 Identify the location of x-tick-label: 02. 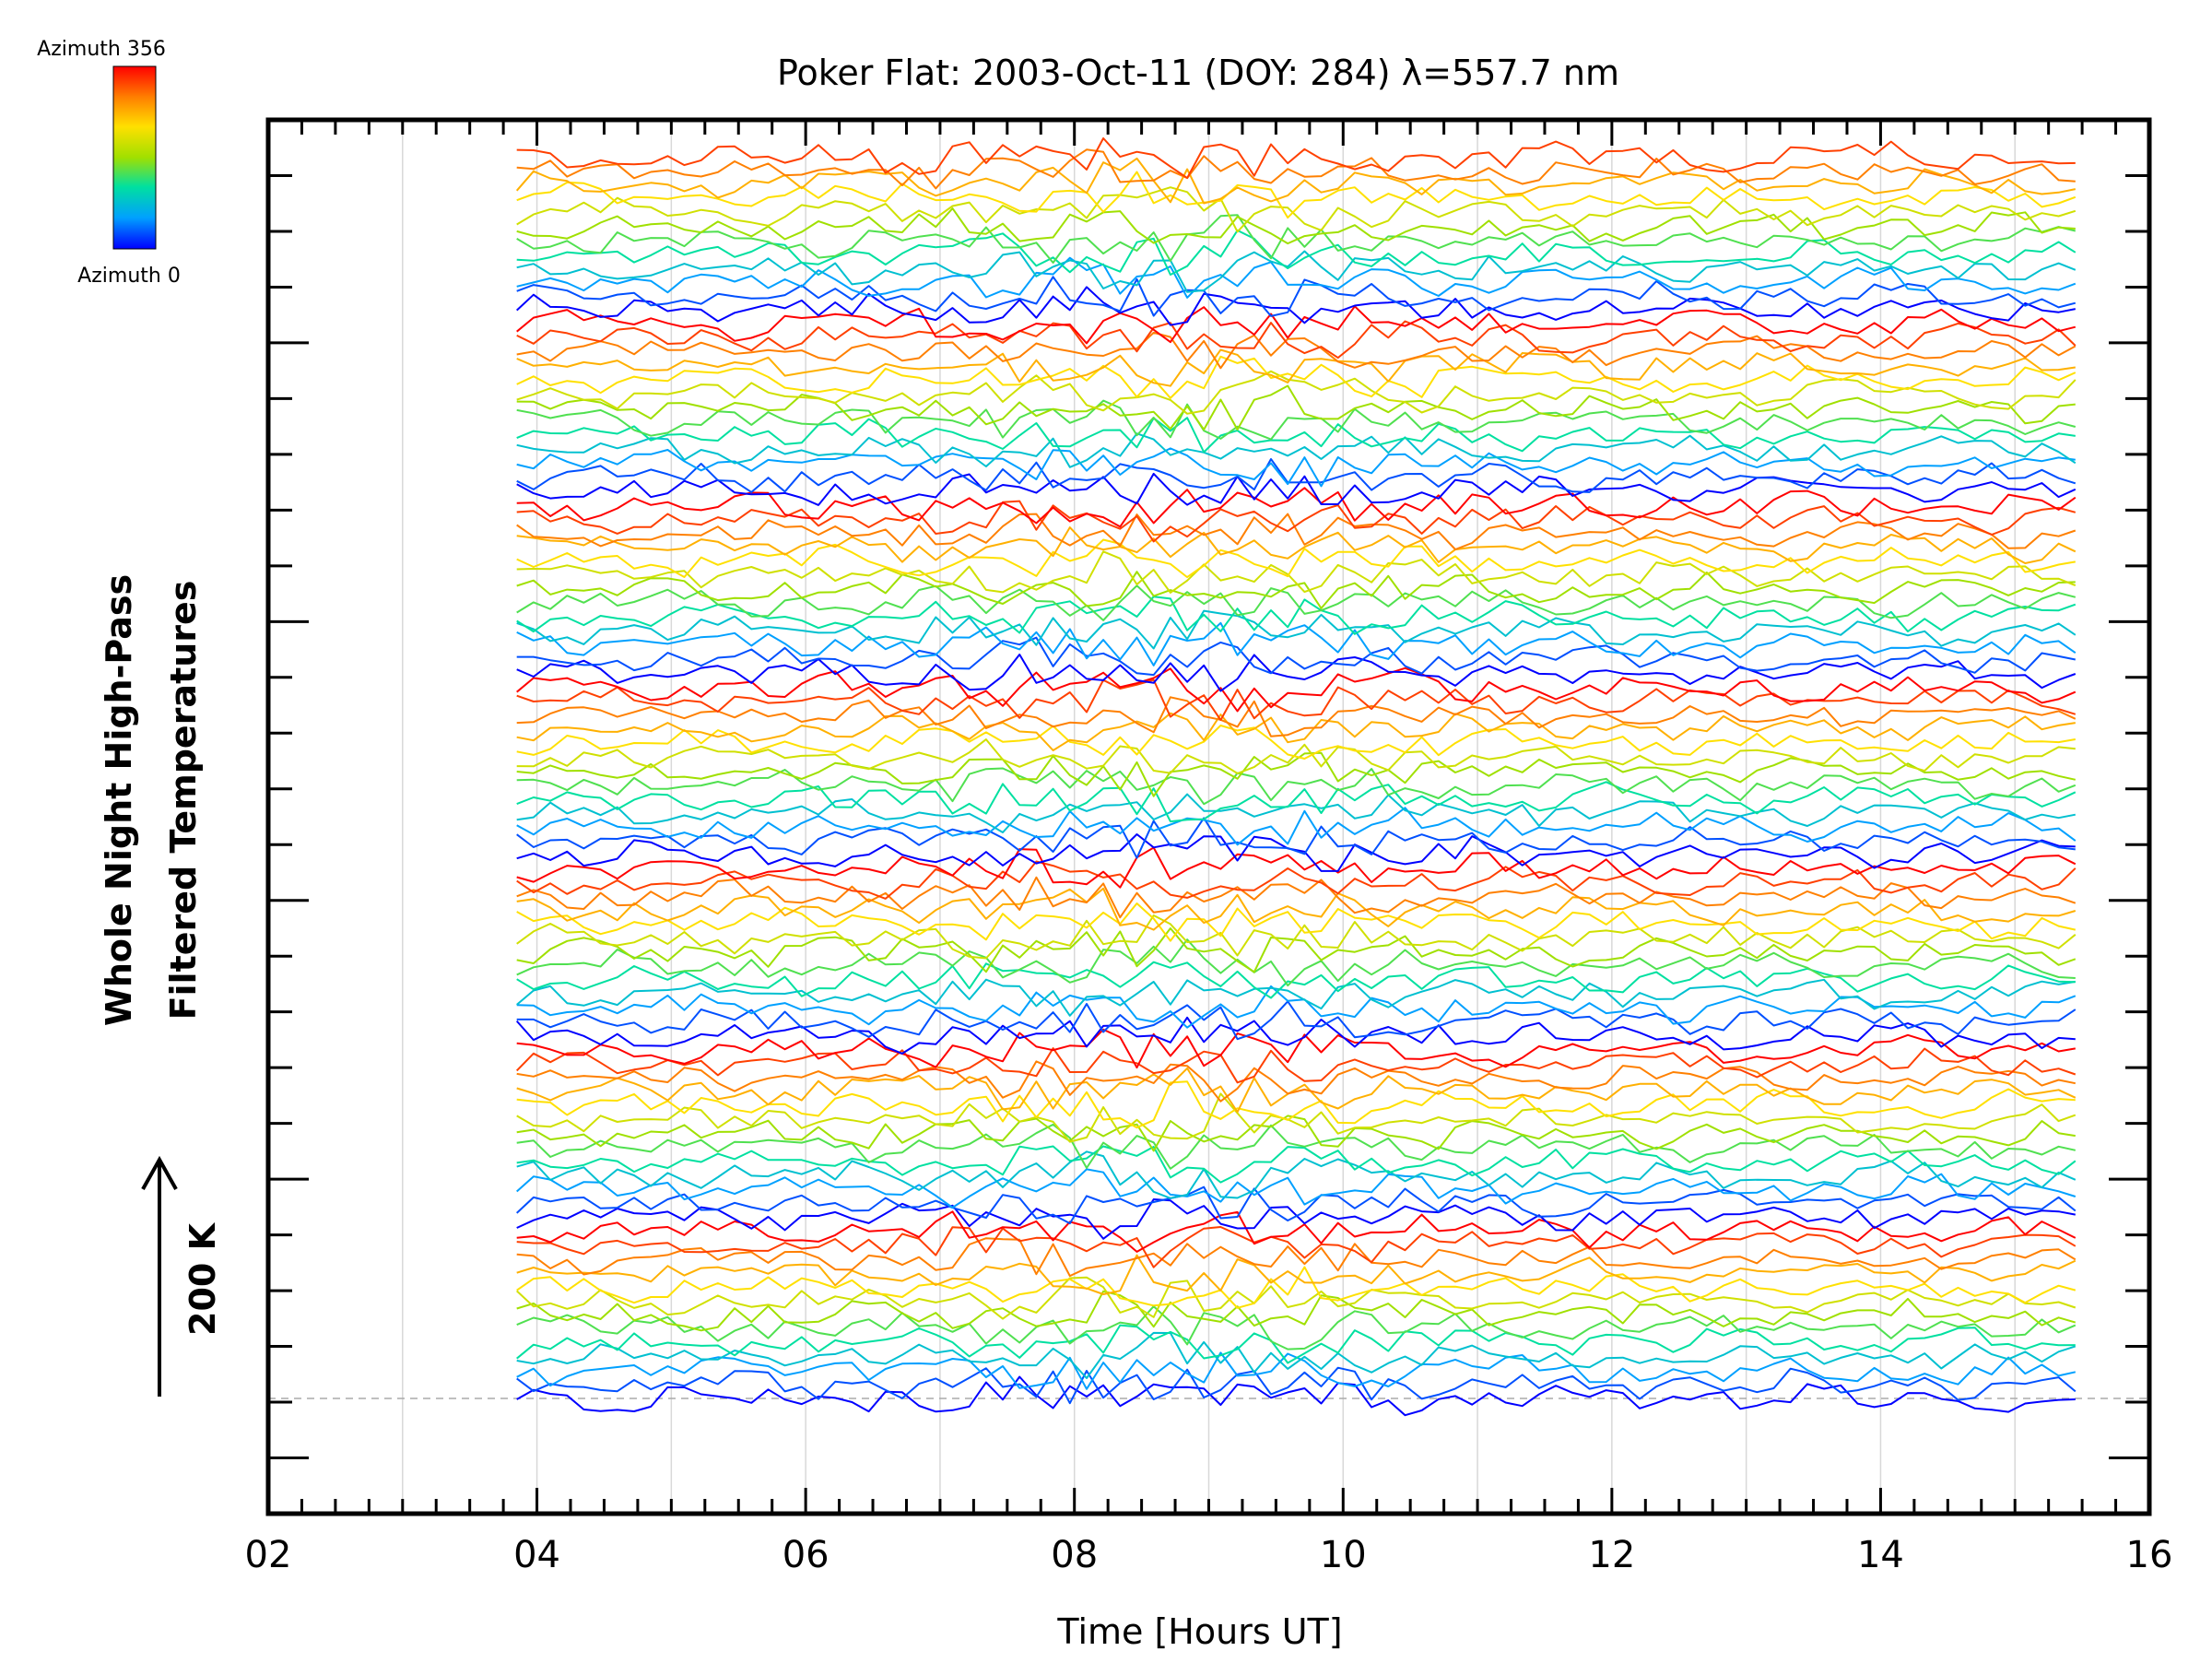
(268, 1555).